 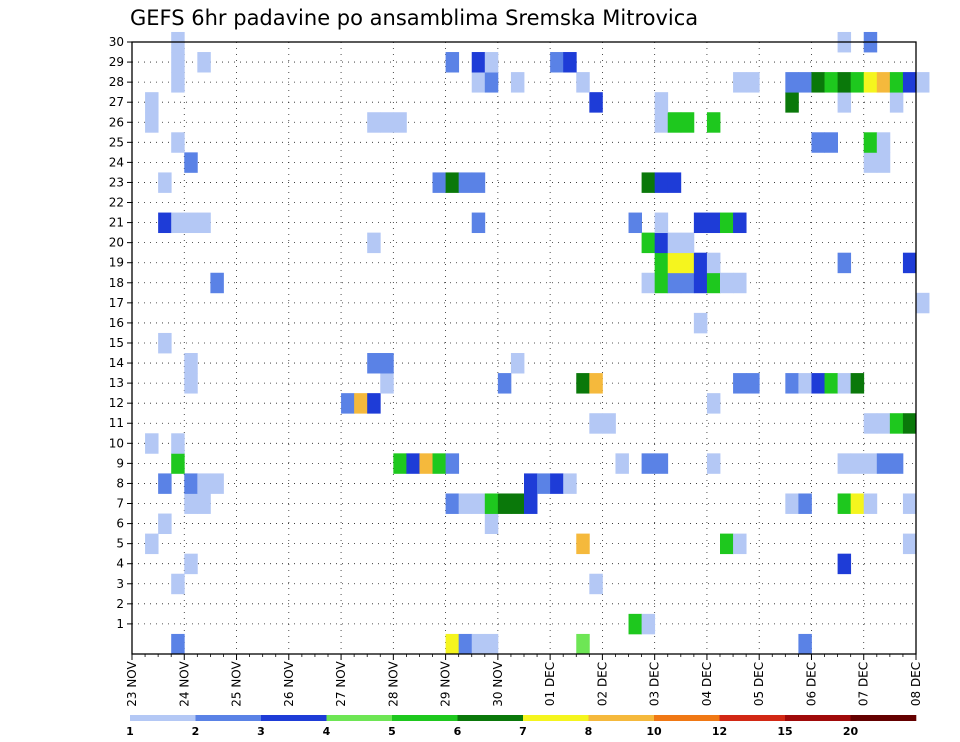 What do you see at coordinates (341, 683) in the screenshot?
I see `x-tick-label: 27 NOV` at bounding box center [341, 683].